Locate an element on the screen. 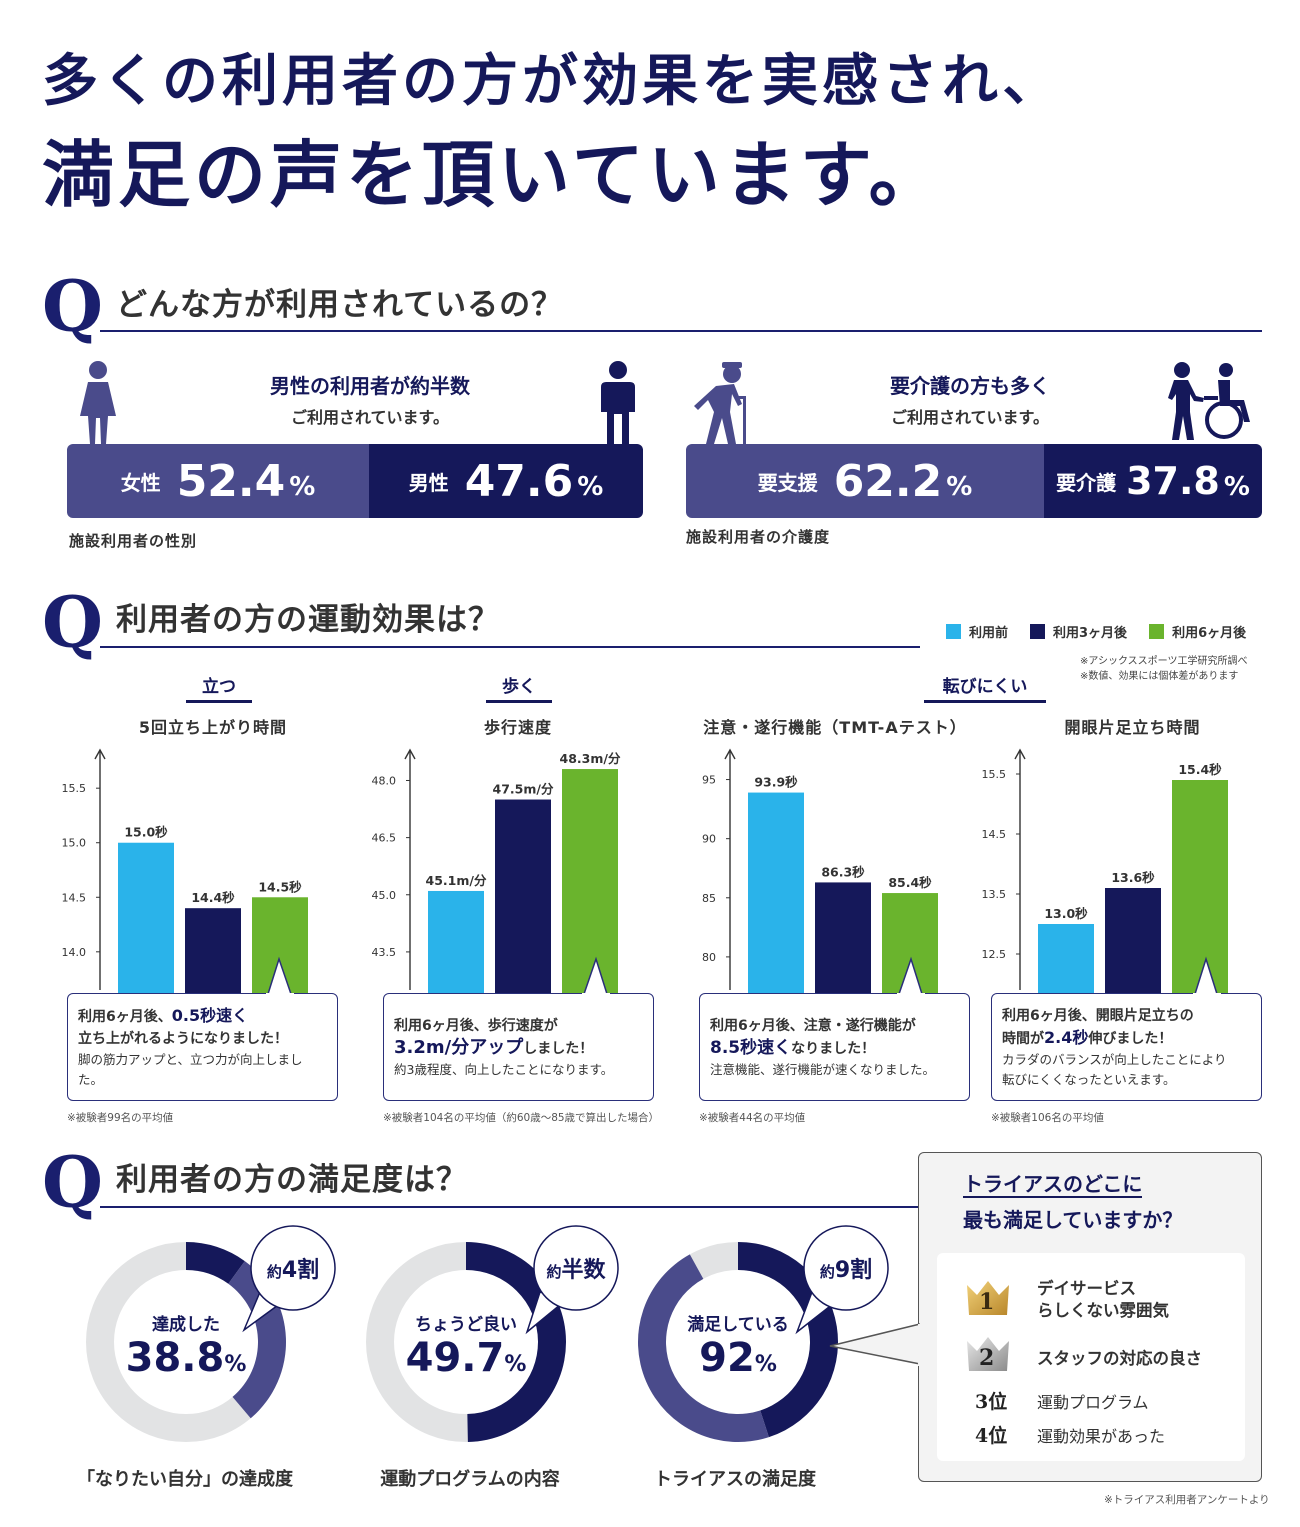 This screenshot has width=1300, height=1527. chart-tmt: 80 85 90 95 93.9秒 86.3秒 85.4秒 is located at coordinates (820, 872).